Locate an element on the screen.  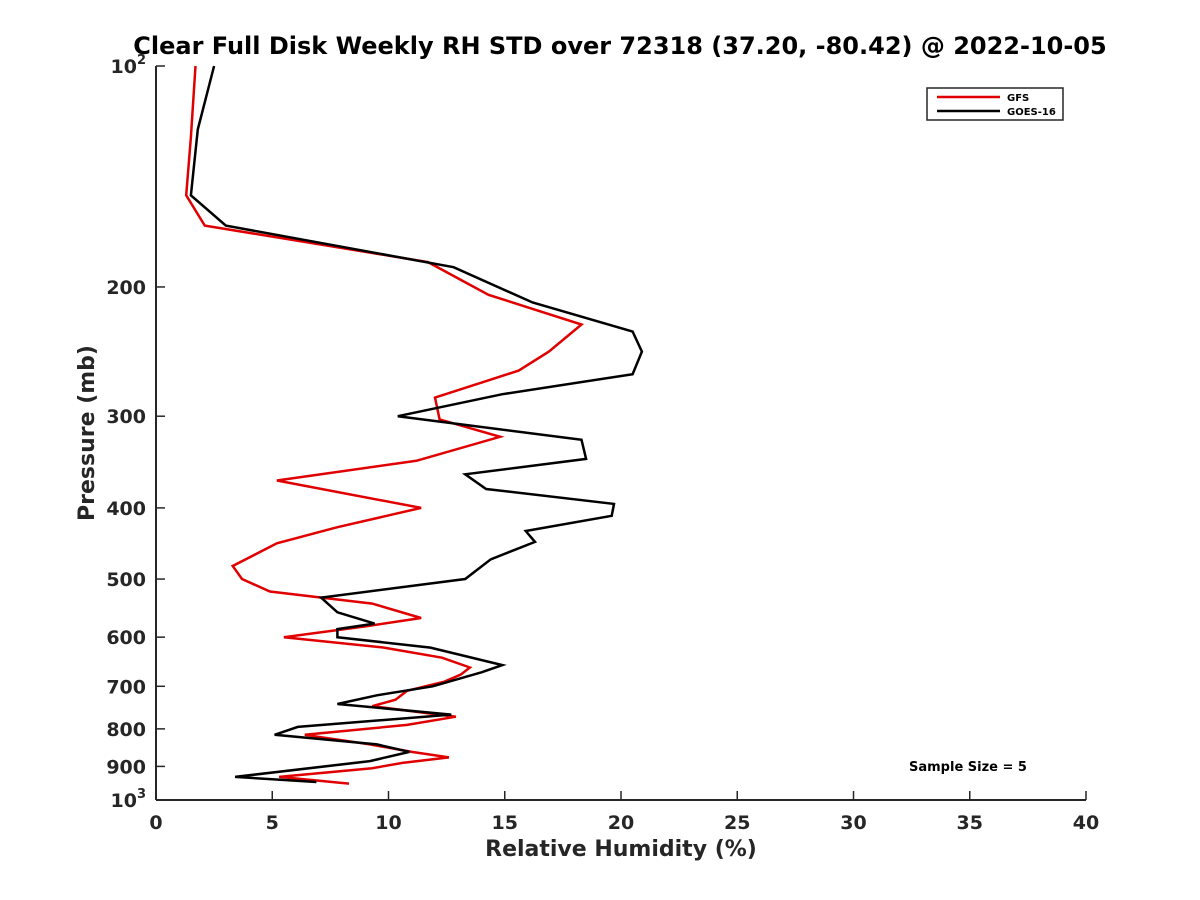
x-tick-label: 30 is located at coordinates (853, 823).